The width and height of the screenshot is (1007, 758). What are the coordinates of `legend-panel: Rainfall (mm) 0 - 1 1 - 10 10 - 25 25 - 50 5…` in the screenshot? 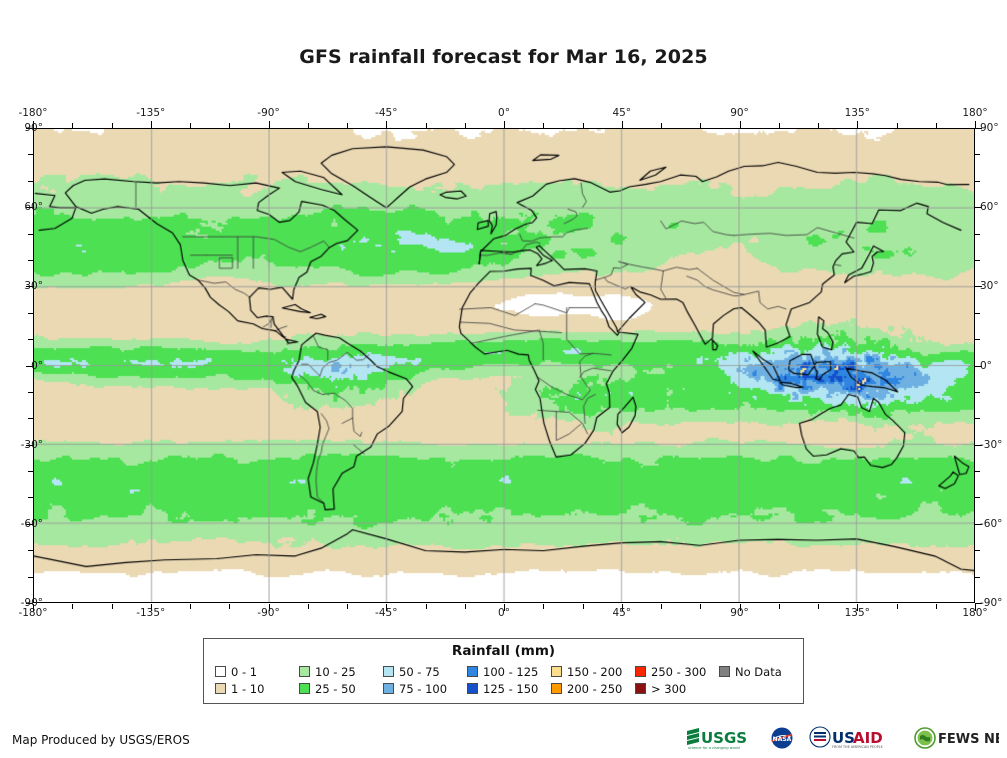 It's located at (503, 671).